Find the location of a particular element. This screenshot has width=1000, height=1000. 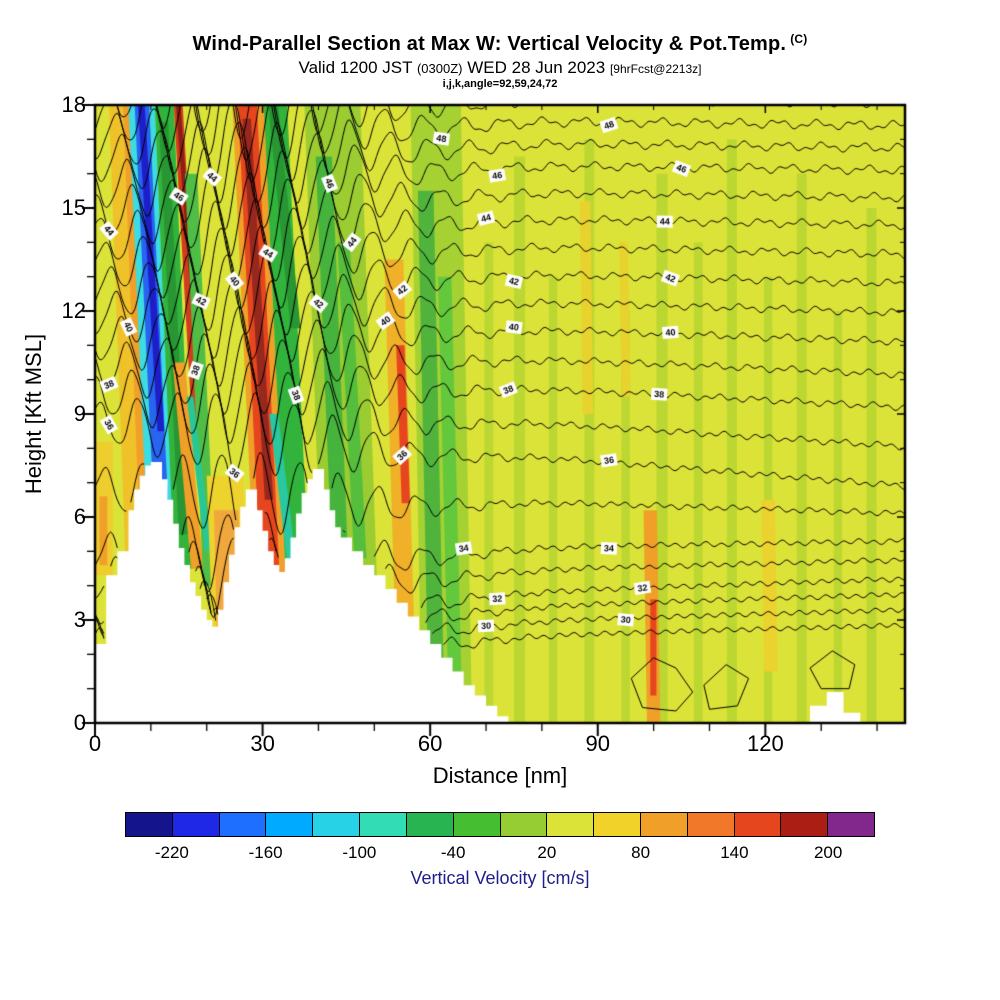

colorbar-tick-label: -40 is located at coordinates (453, 852).